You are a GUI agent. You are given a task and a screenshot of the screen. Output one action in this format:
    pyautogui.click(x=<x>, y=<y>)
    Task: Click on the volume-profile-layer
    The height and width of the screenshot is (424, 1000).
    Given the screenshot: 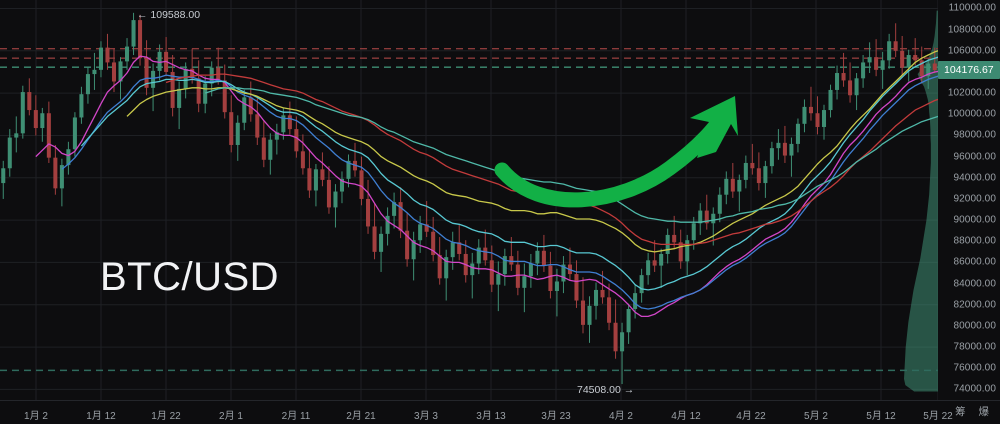 What is the action you would take?
    pyautogui.click(x=921, y=201)
    